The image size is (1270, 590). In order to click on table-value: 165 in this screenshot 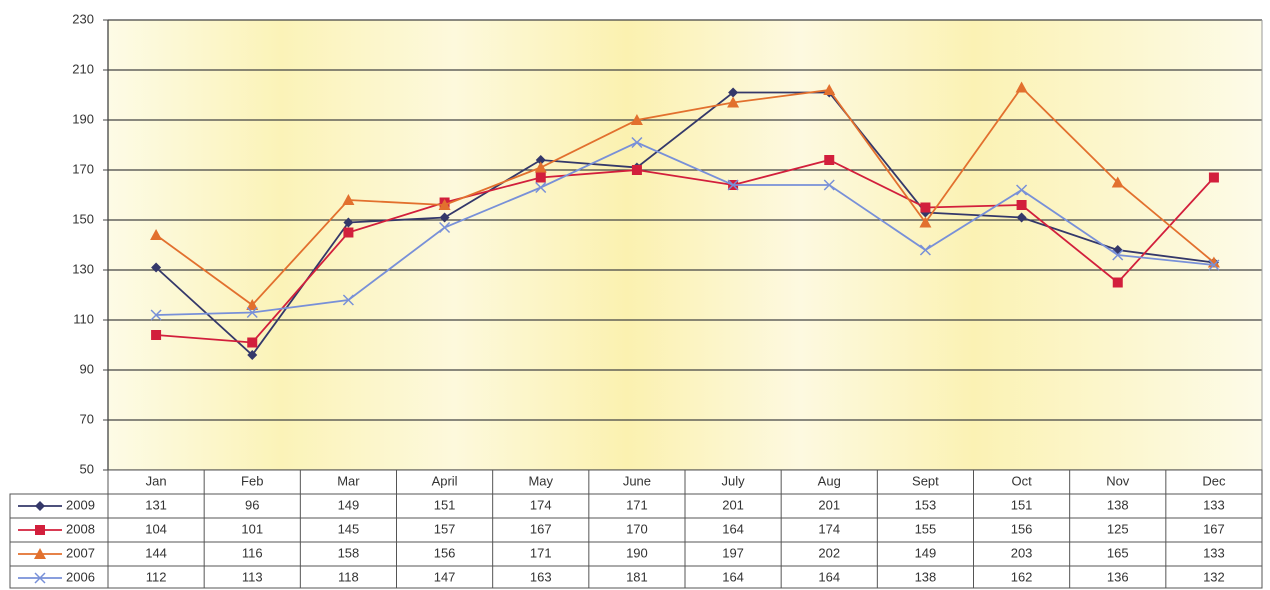, I will do `click(1118, 552)`.